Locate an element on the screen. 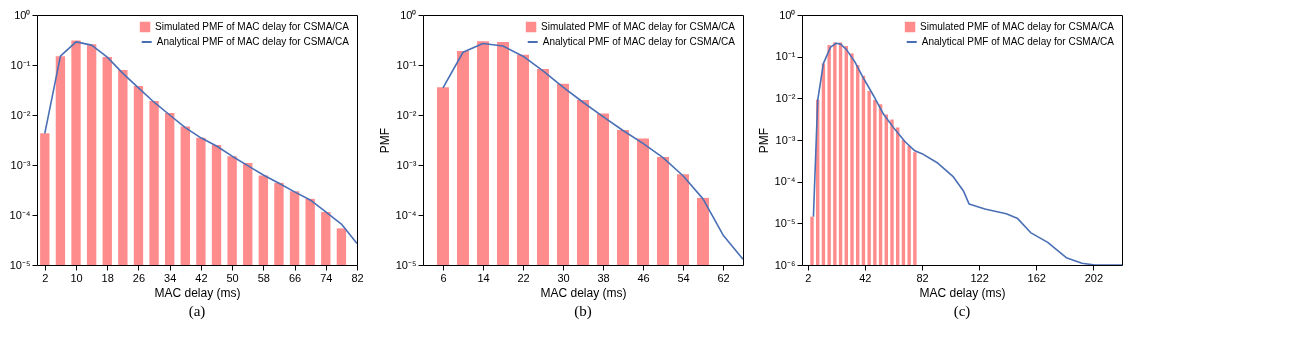 The width and height of the screenshot is (1295, 342). x-tick-label: 22 is located at coordinates (523, 277).